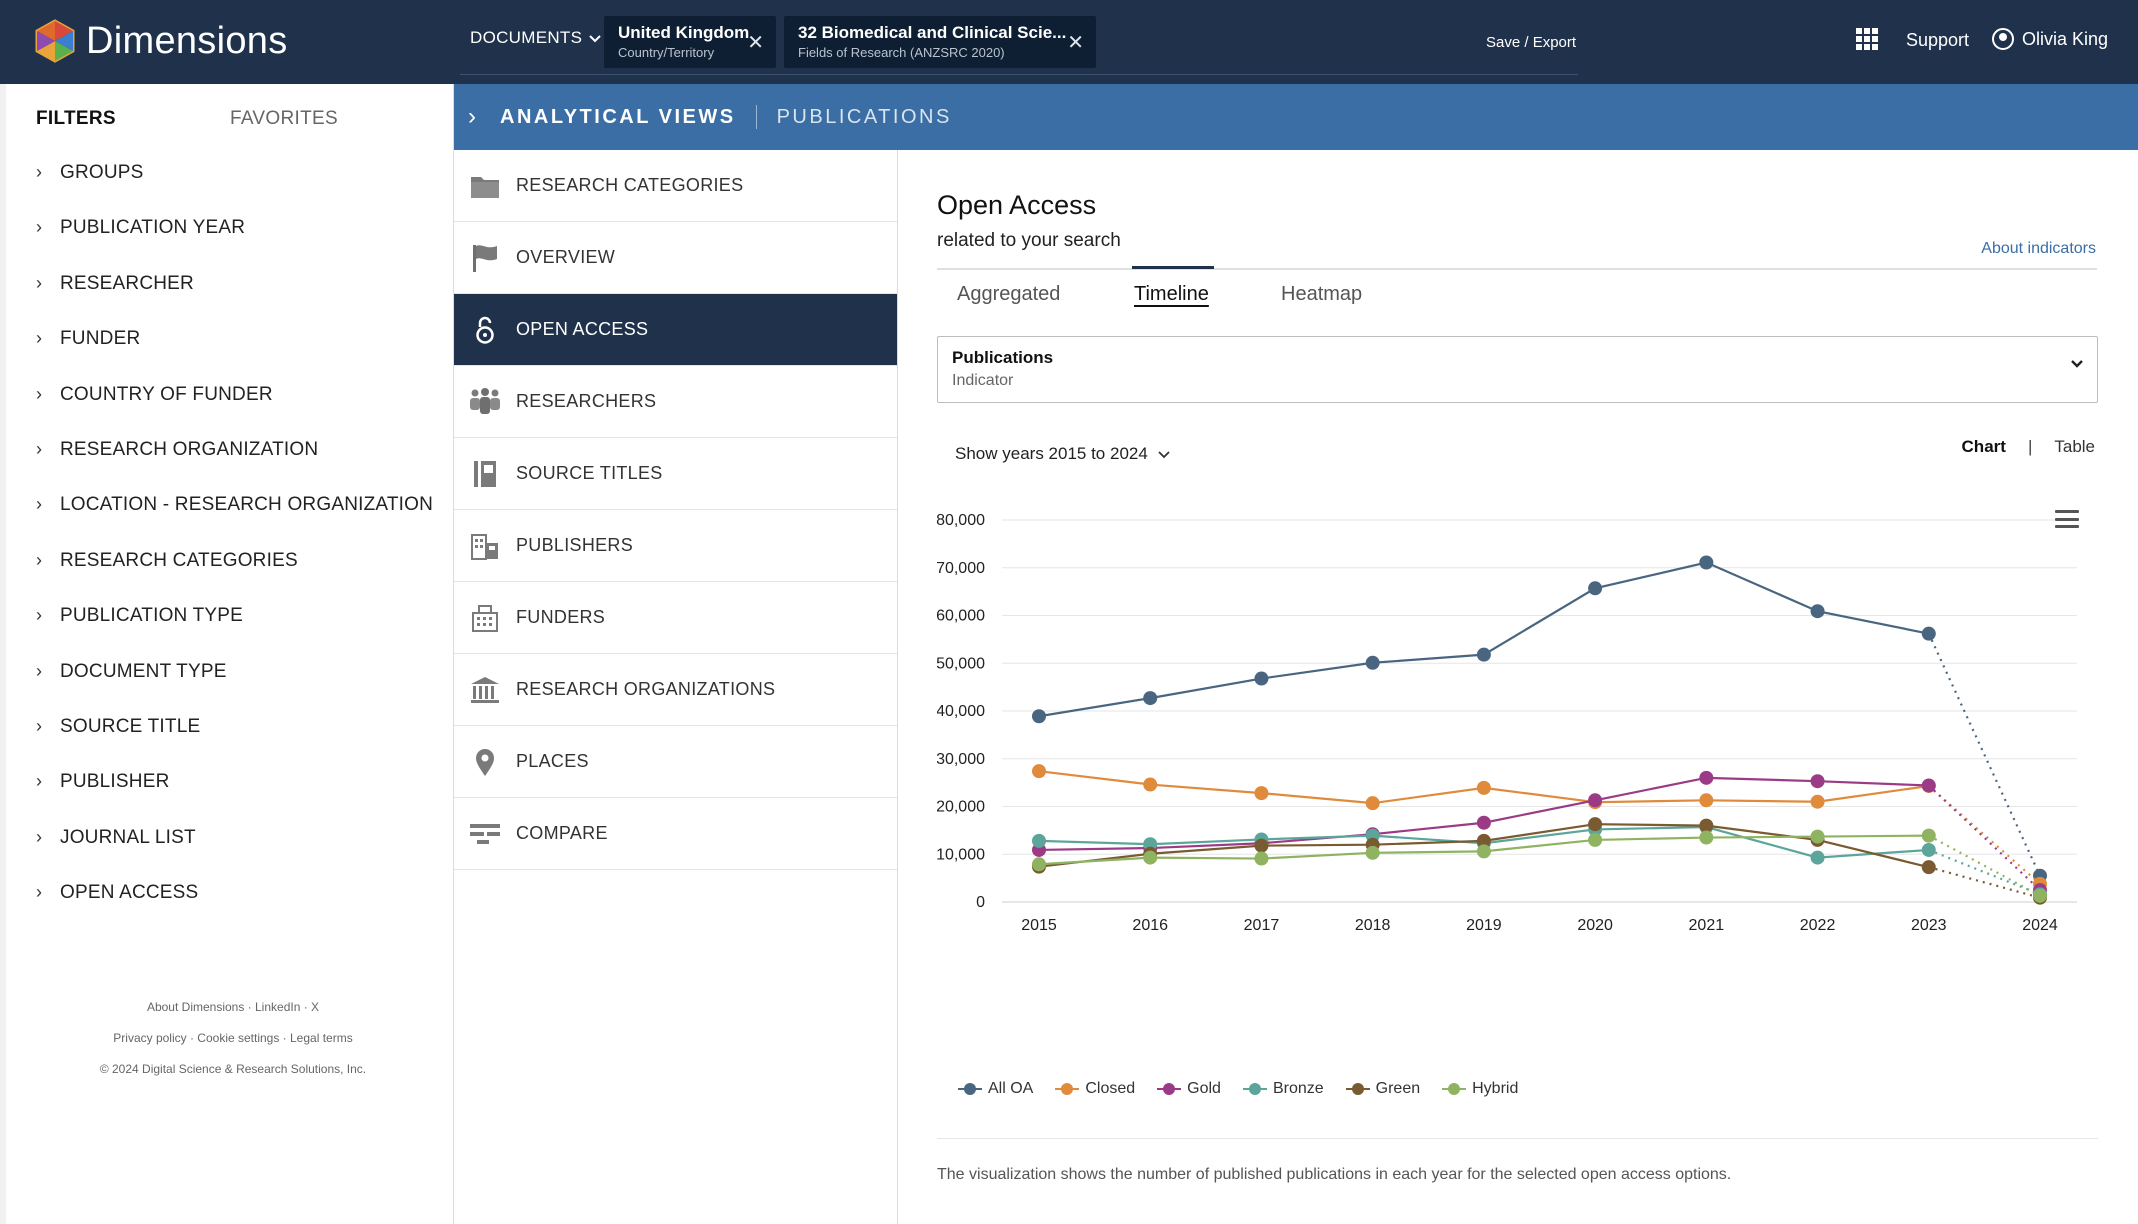  I want to click on view-table-button: Table, so click(2074, 446).